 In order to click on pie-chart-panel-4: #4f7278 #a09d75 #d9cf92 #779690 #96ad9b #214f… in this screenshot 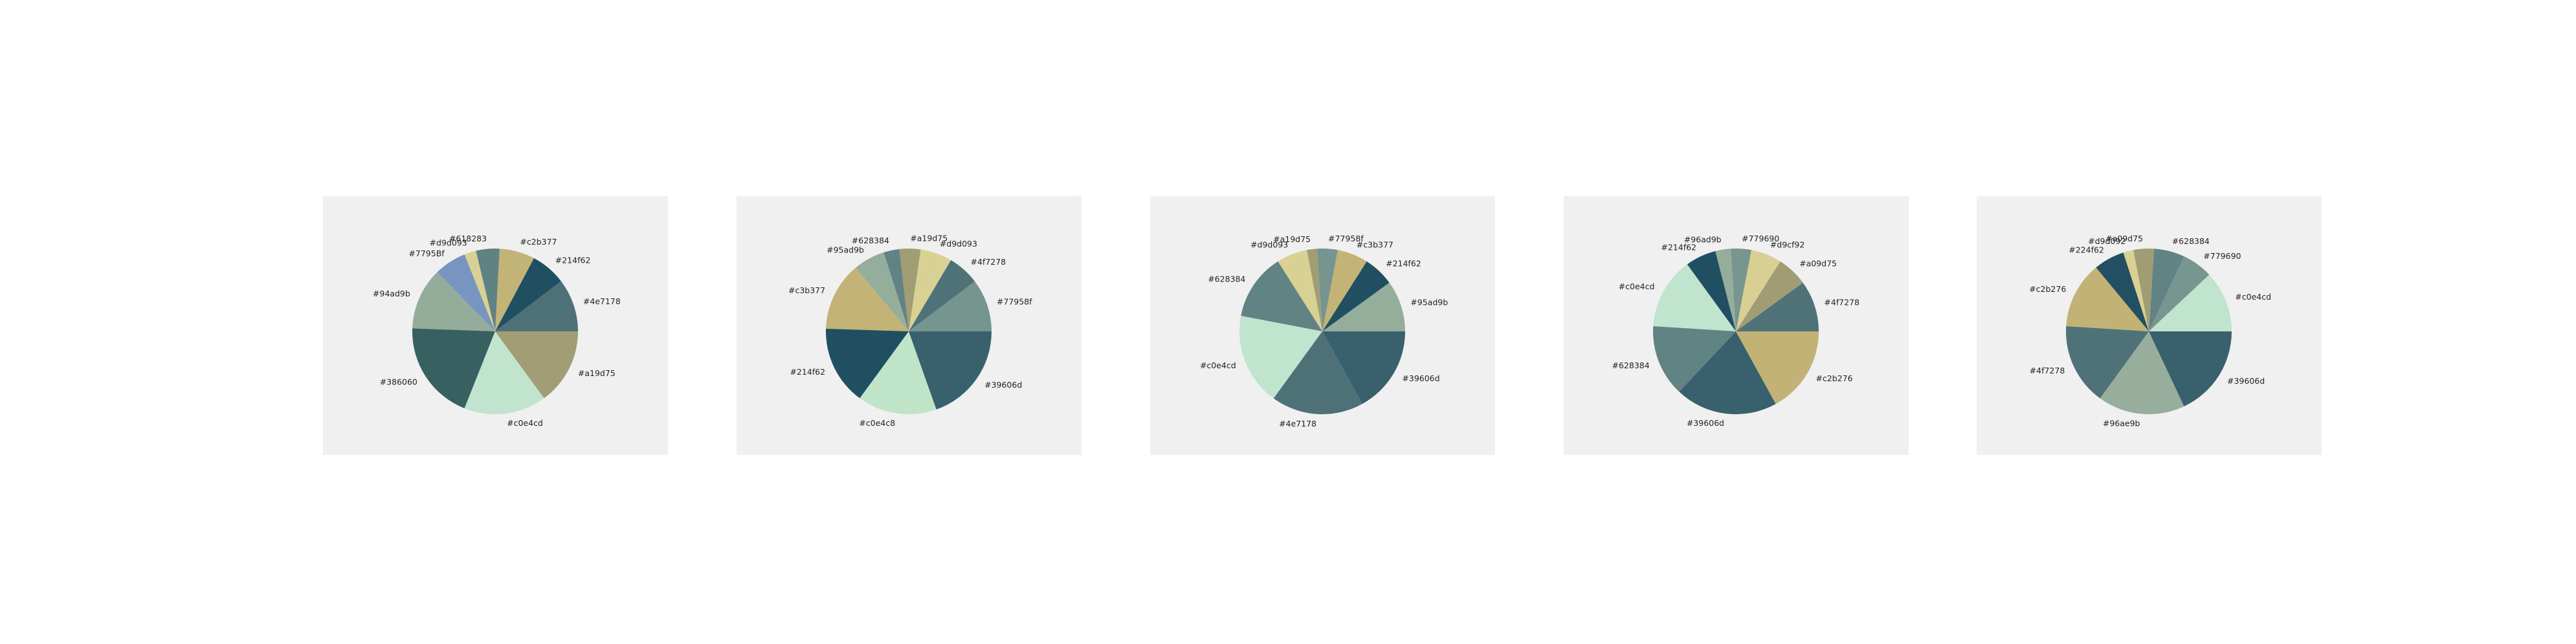, I will do `click(1736, 325)`.